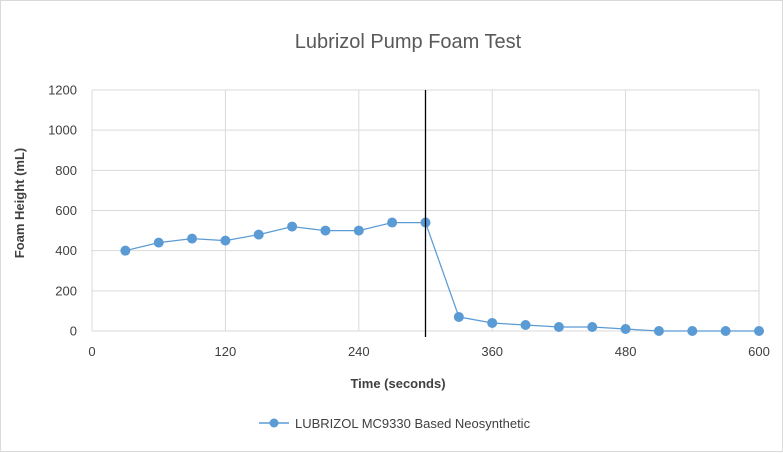 This screenshot has height=453, width=783. I want to click on x-tick-label: 120, so click(226, 351).